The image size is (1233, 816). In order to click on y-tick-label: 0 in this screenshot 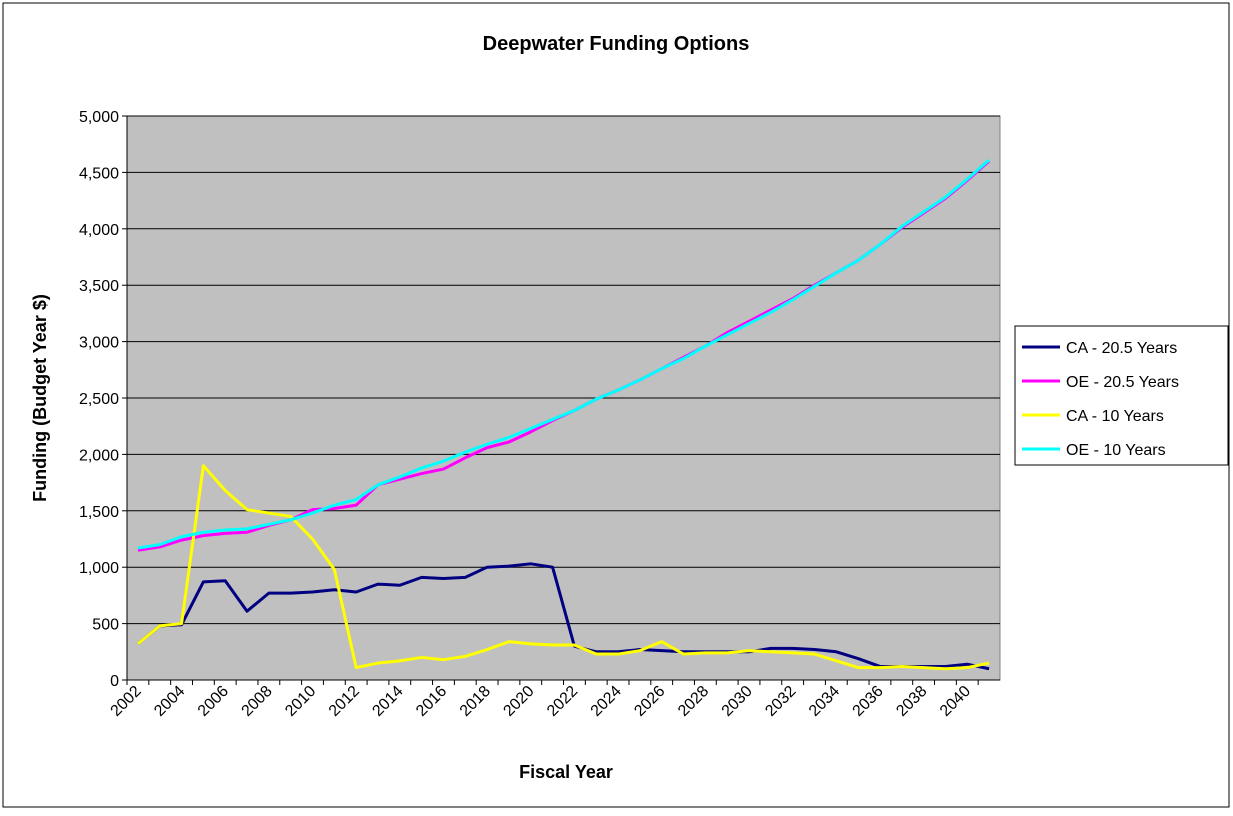, I will do `click(114, 681)`.